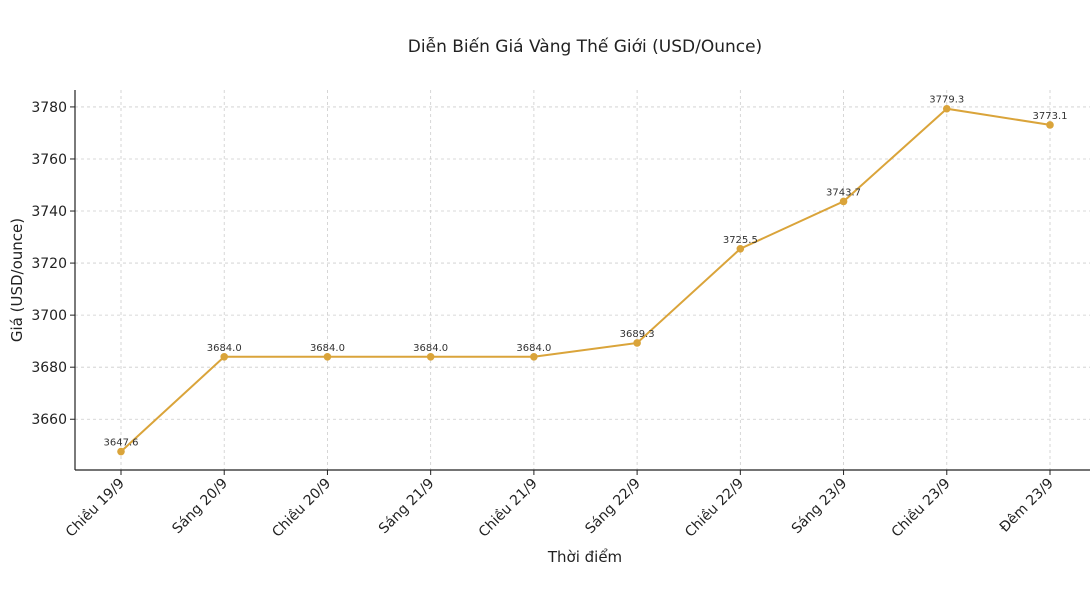 The height and width of the screenshot is (592, 1090). What do you see at coordinates (584, 557) in the screenshot?
I see `x-axis-label: Thời điểm` at bounding box center [584, 557].